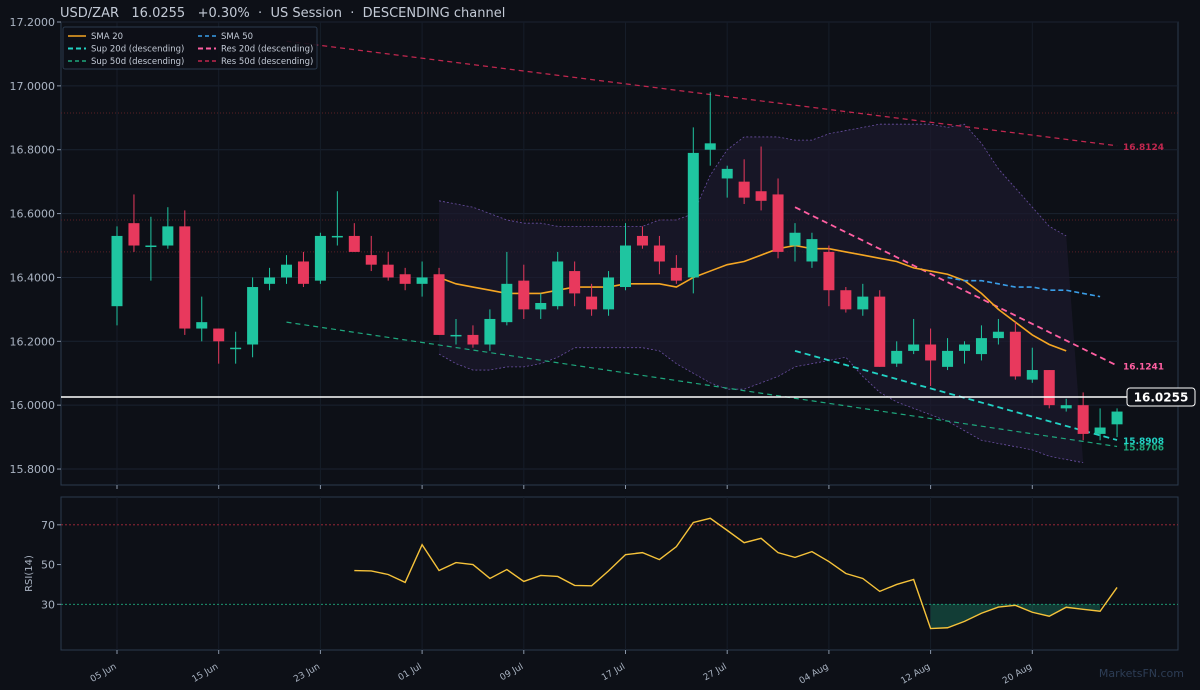  I want to click on price-tick-label: 16.4000, so click(33, 277).